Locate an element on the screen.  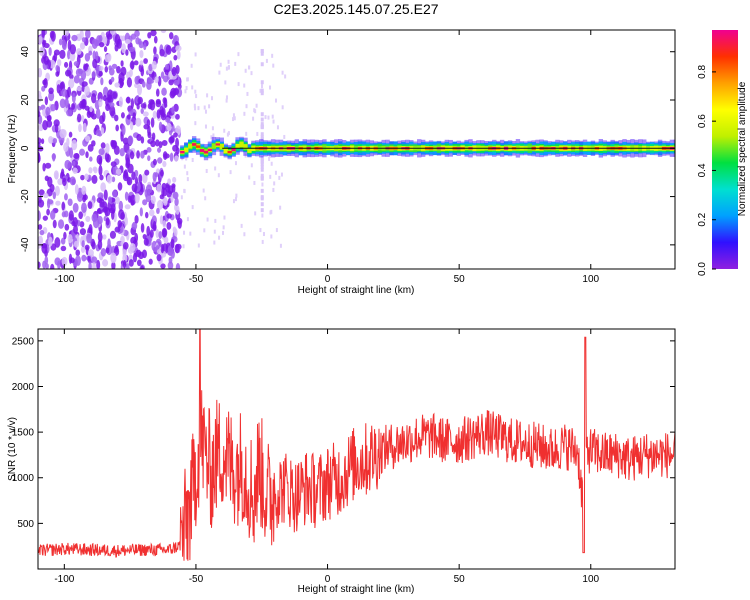
colorbar-tick-label: 0.2 is located at coordinates (702, 219).